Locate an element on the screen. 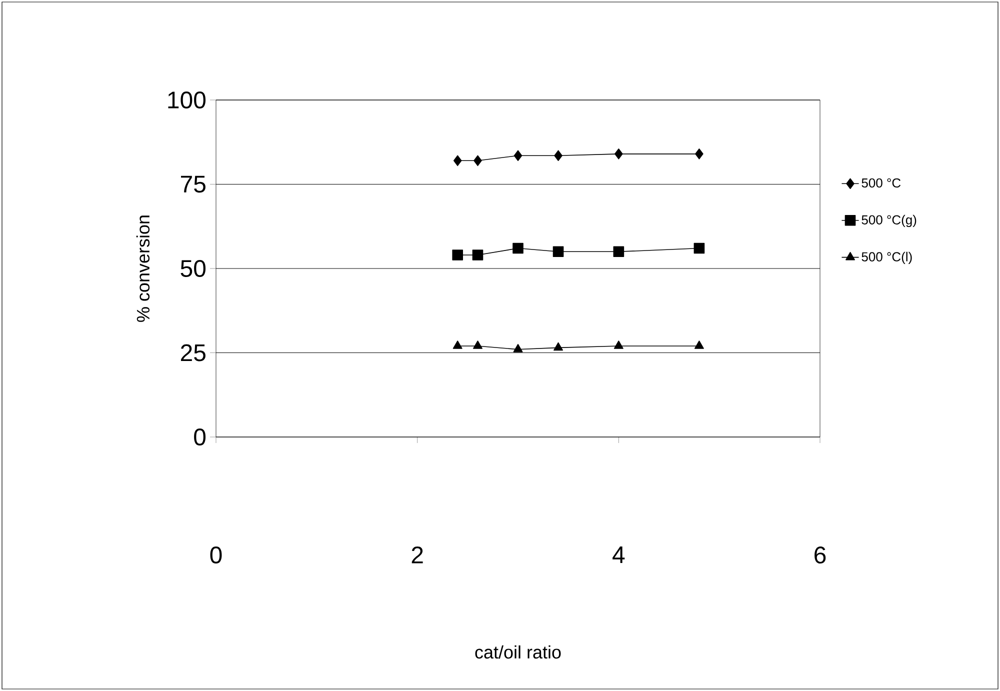 The width and height of the screenshot is (1000, 691). legend-label: 500 °C is located at coordinates (881, 183).